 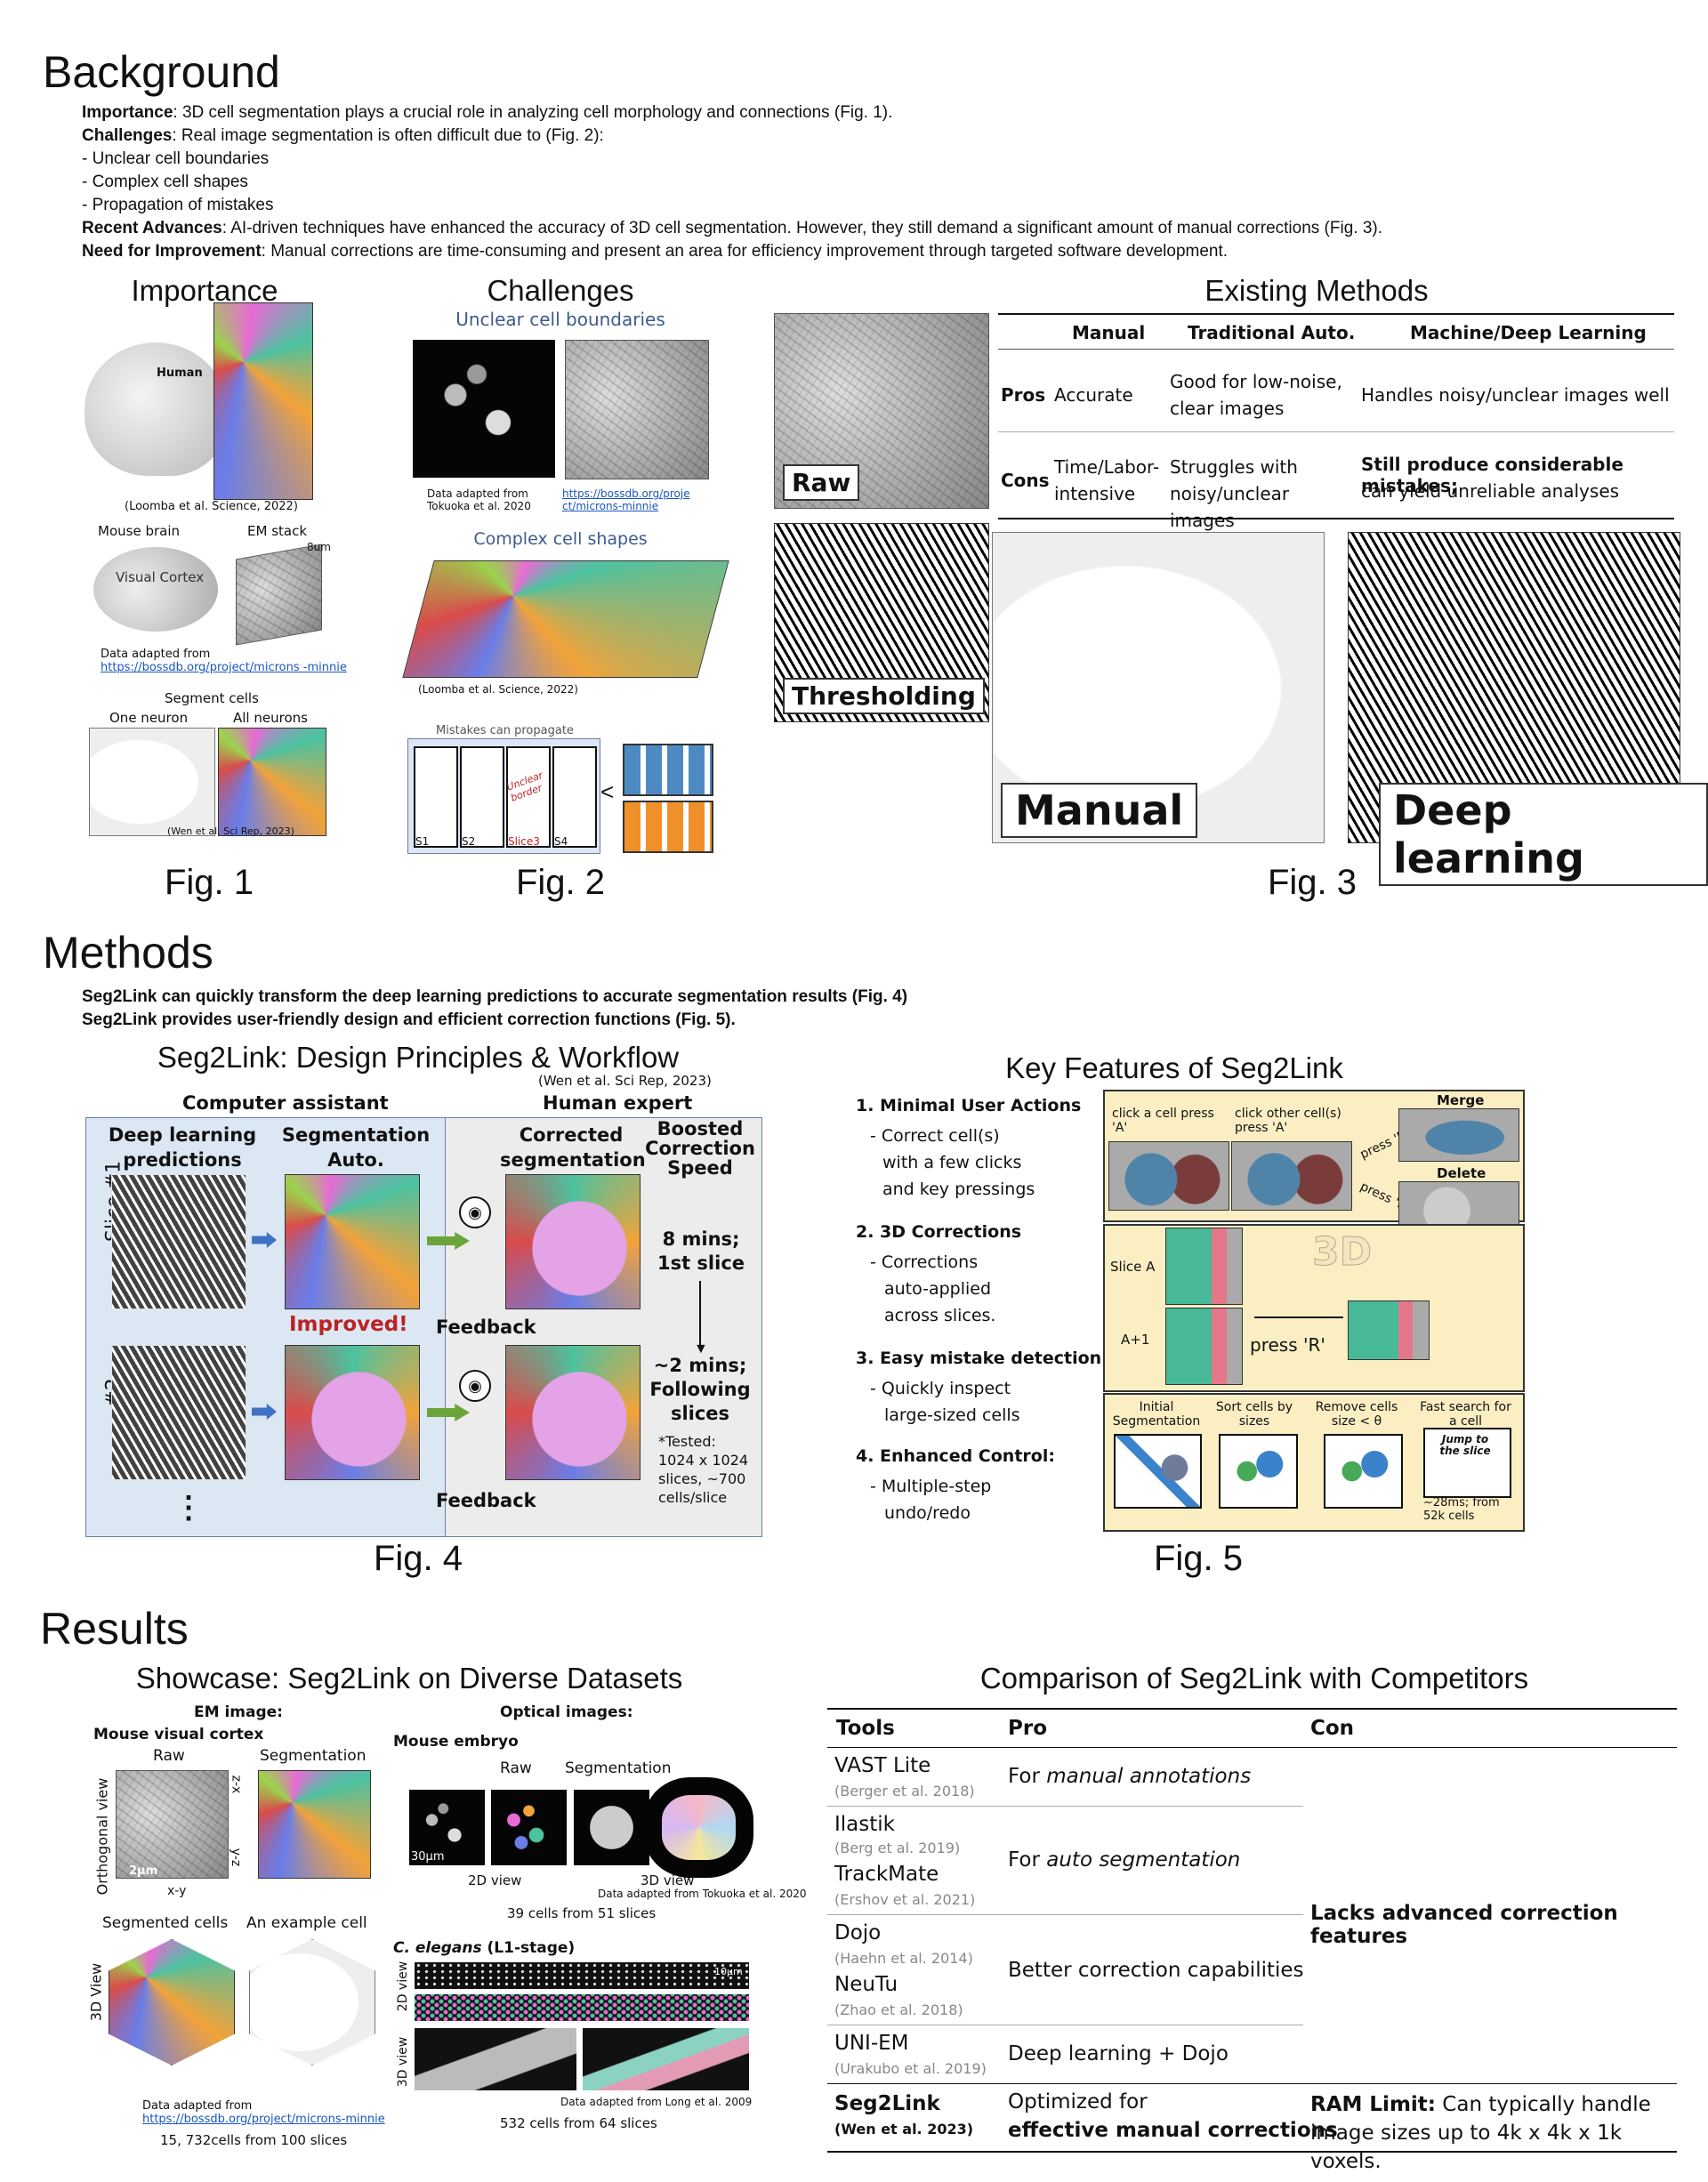 I want to click on fig3-label: Fig. 3, so click(x=1312, y=882).